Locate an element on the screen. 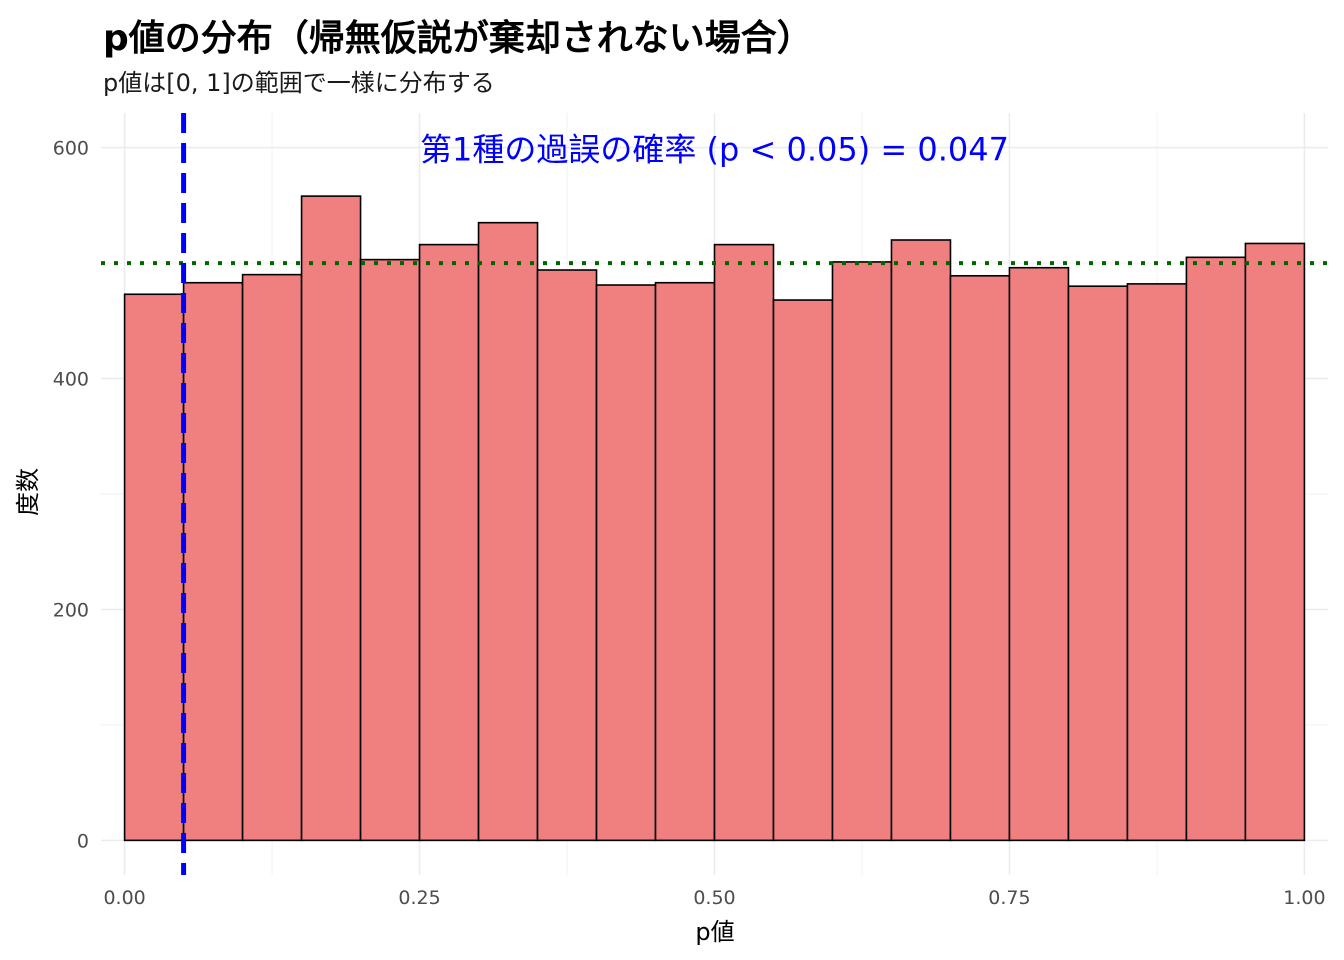 The height and width of the screenshot is (960, 1344). x-tick-label: 0.00 is located at coordinates (124, 898).